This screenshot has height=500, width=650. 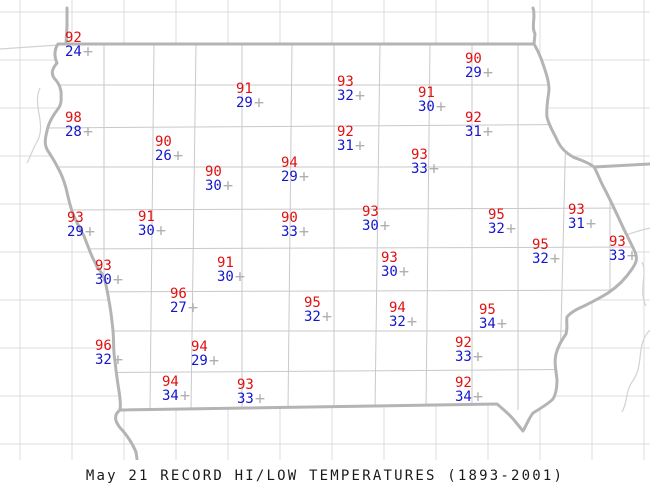 I want to click on station-temp-label: 92 31+, so click(x=479, y=125).